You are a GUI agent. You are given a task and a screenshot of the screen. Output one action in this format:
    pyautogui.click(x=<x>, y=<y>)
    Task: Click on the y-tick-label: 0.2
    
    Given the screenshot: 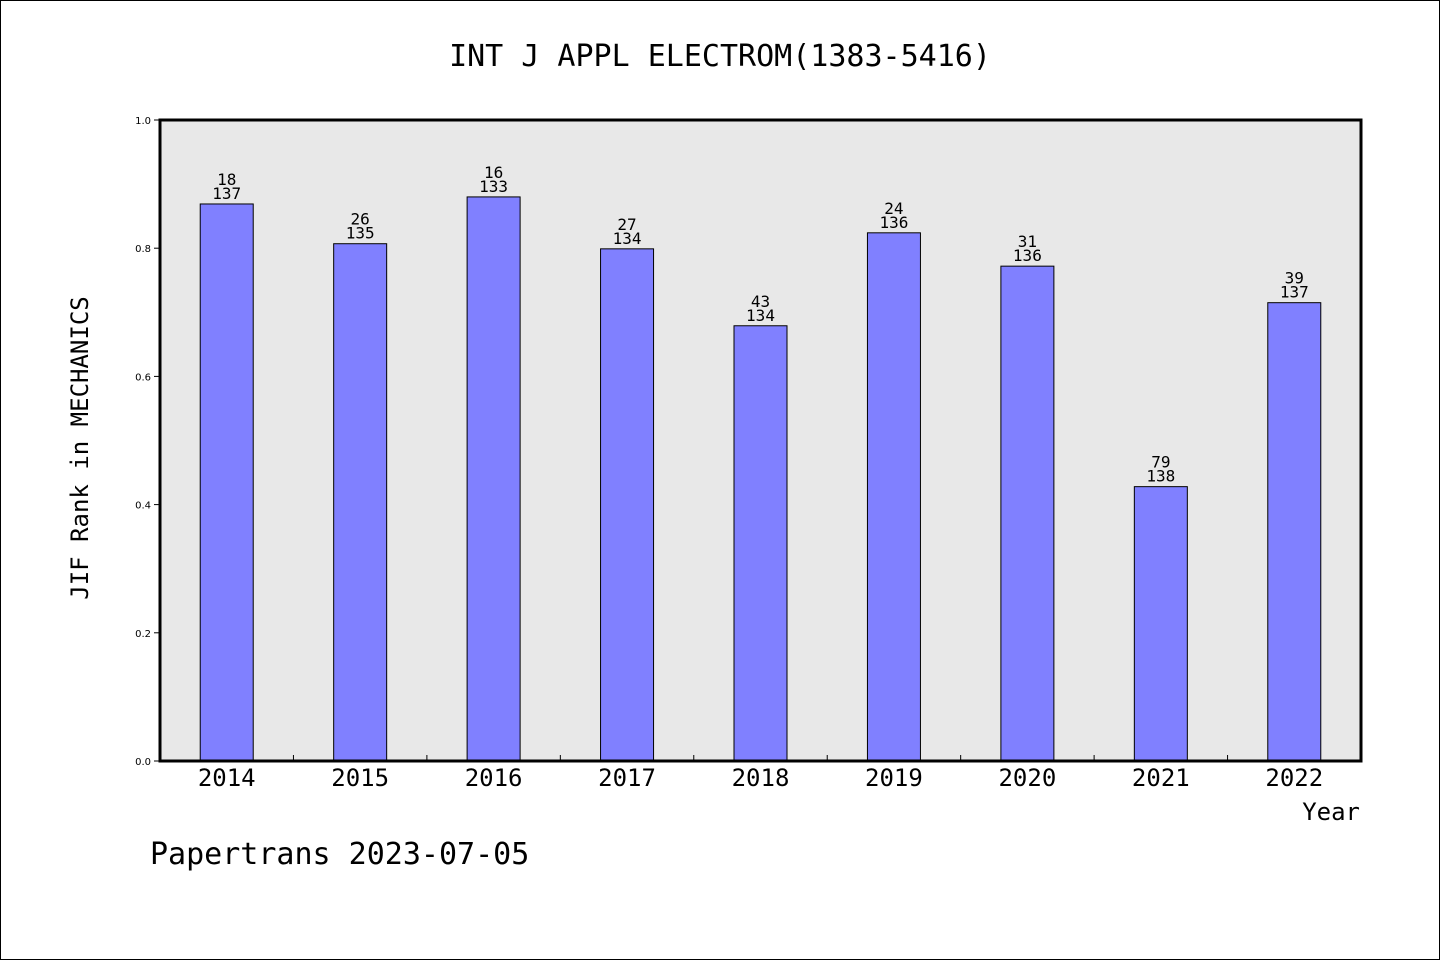 What is the action you would take?
    pyautogui.click(x=143, y=634)
    